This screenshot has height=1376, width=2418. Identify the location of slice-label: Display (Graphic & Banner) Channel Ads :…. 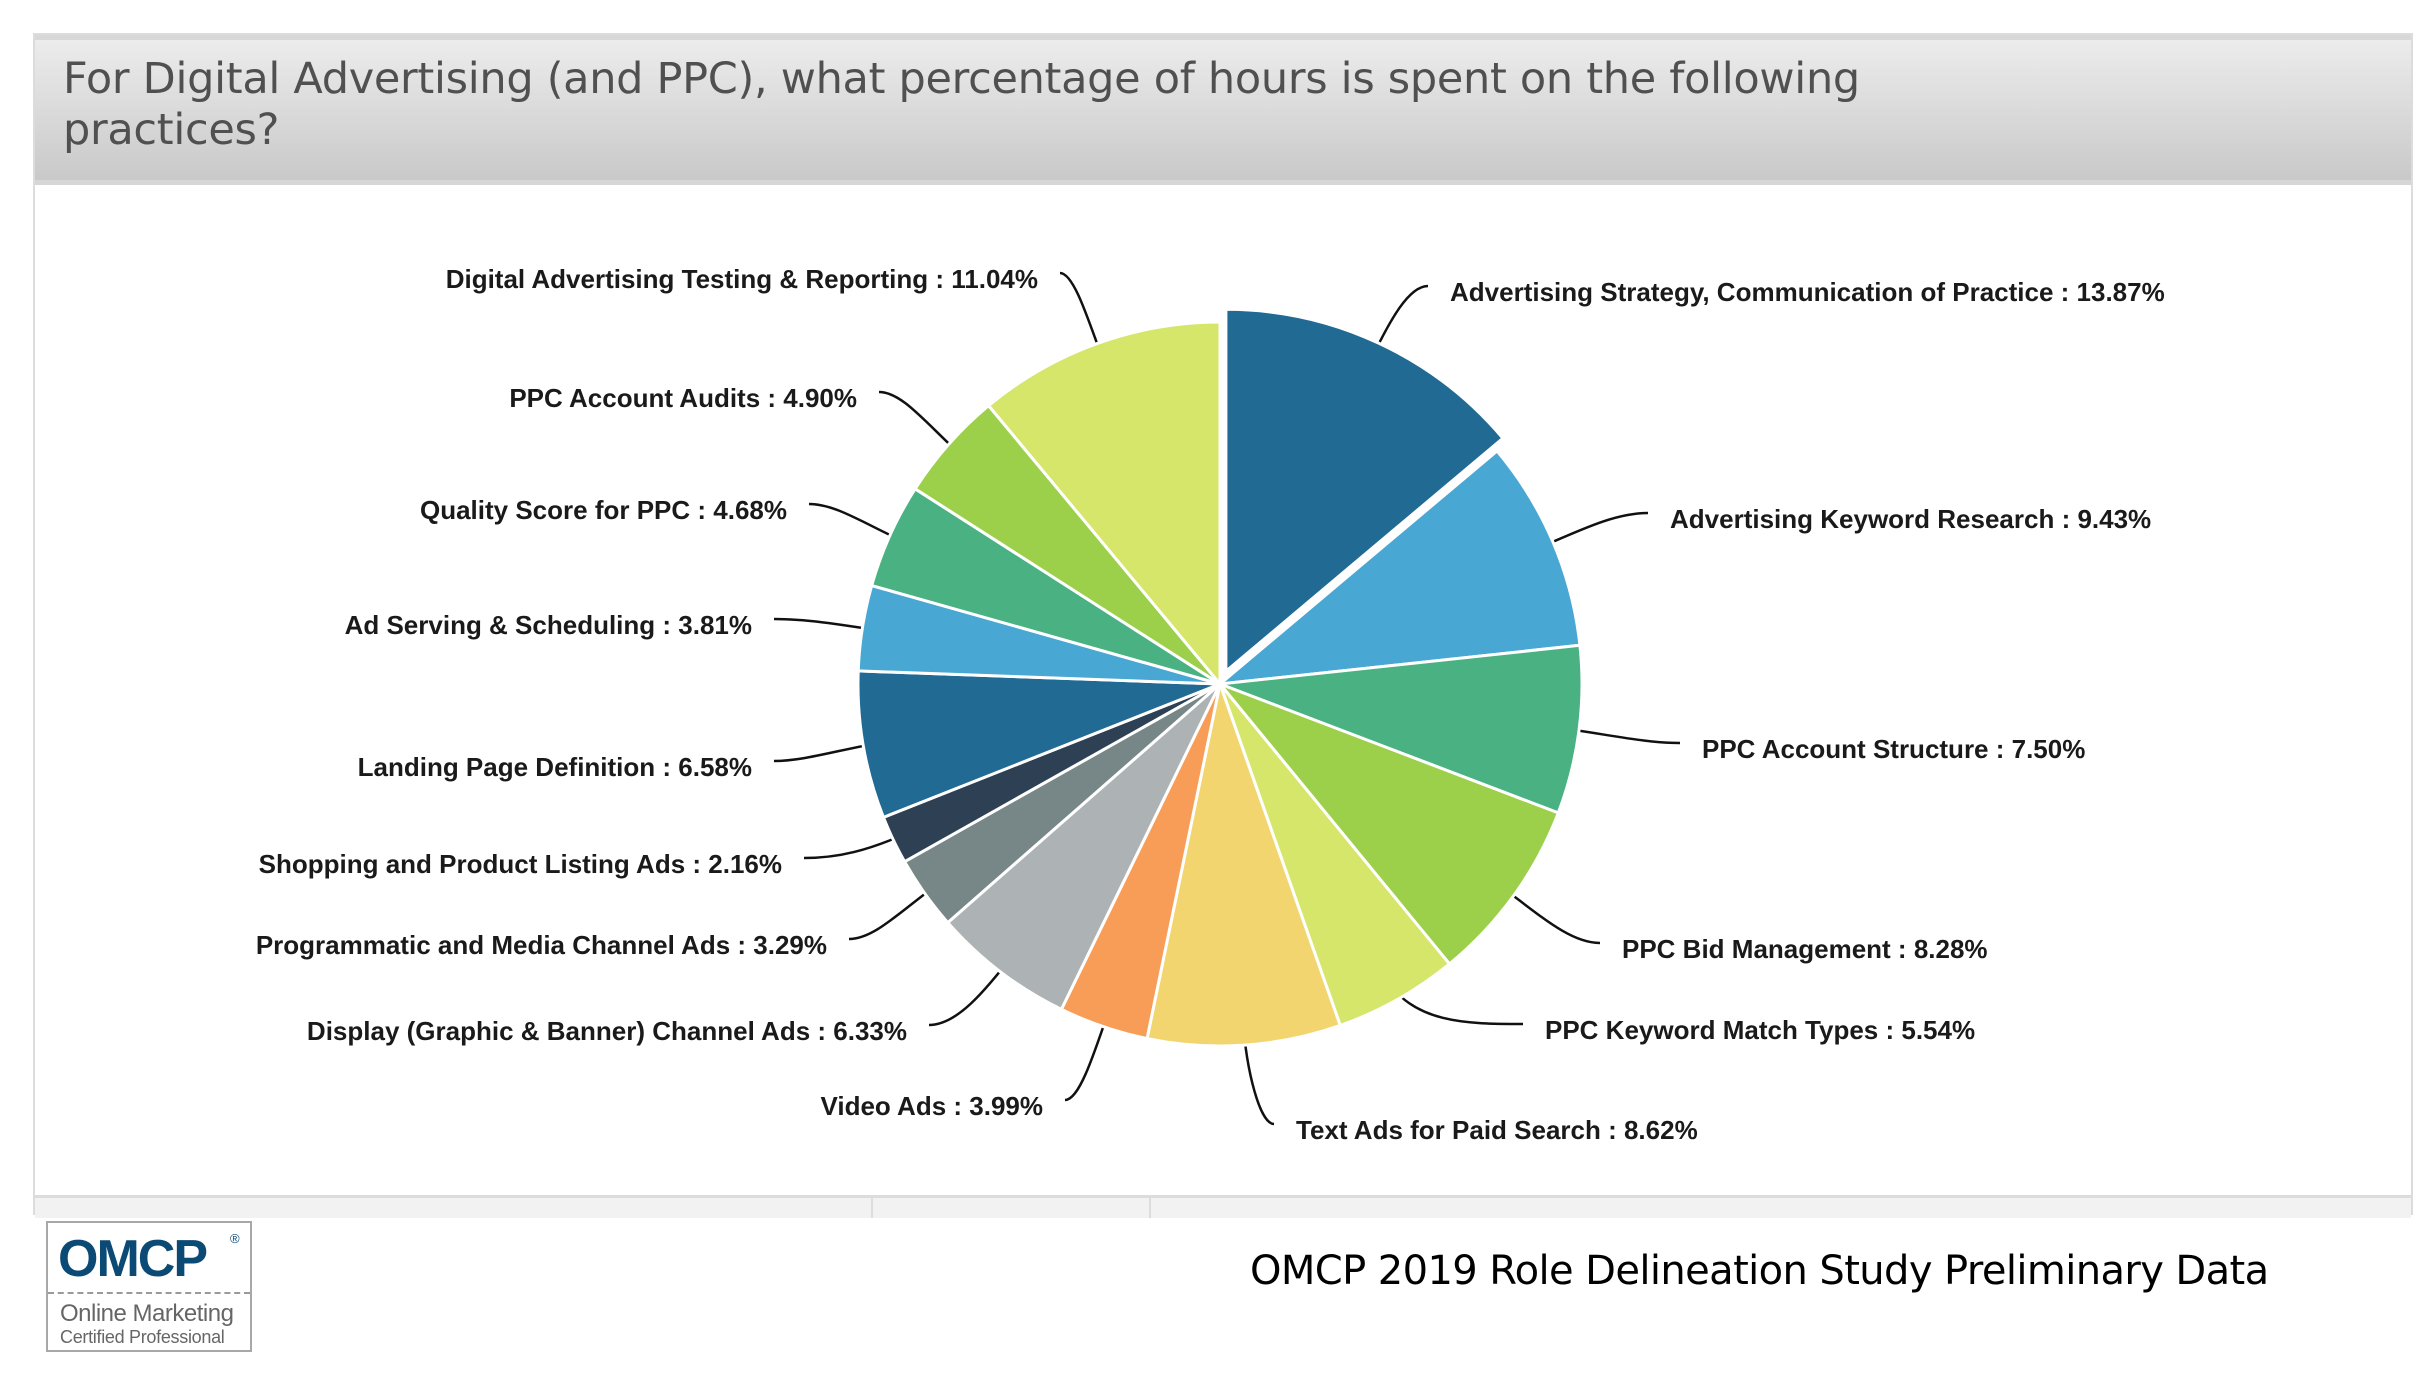
(607, 1031).